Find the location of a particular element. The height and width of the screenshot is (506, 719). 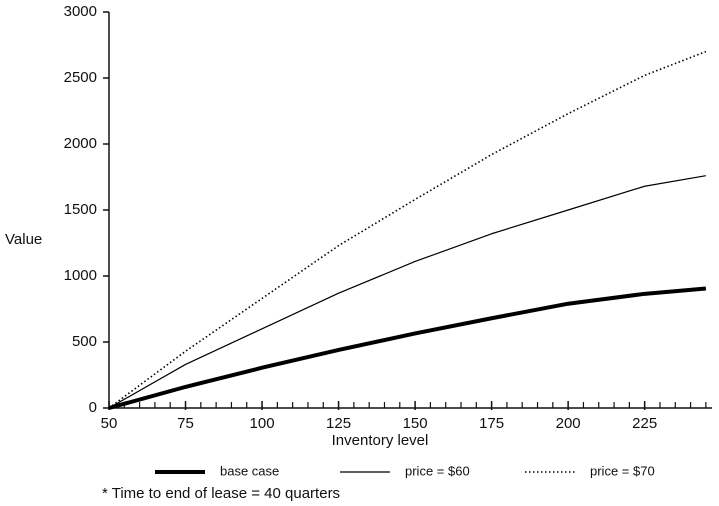

y-tick-label: 1000 is located at coordinates (80, 275).